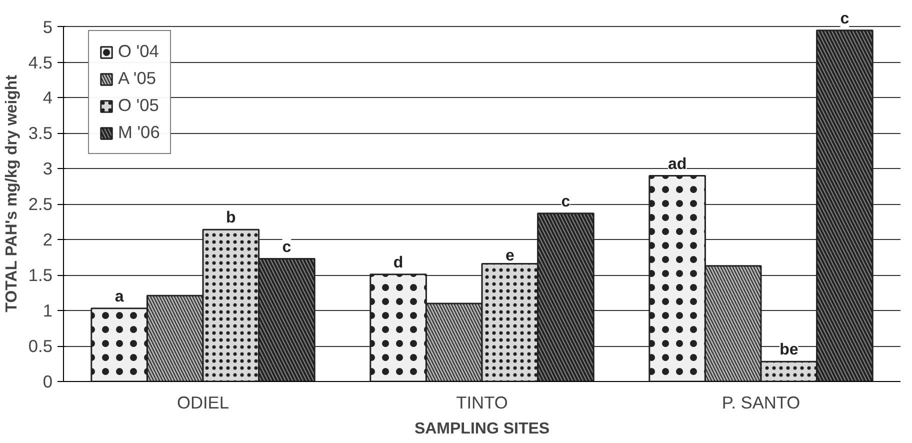 The height and width of the screenshot is (443, 912). What do you see at coordinates (482, 402) in the screenshot?
I see `x-tick-label: TINTO` at bounding box center [482, 402].